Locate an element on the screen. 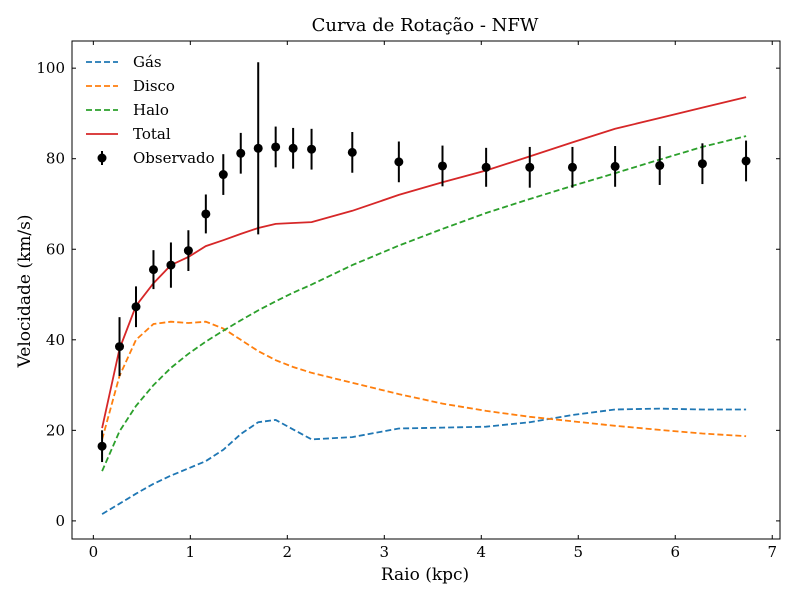 This screenshot has width=800, height=600. y-tick-label: 40 is located at coordinates (55, 340).